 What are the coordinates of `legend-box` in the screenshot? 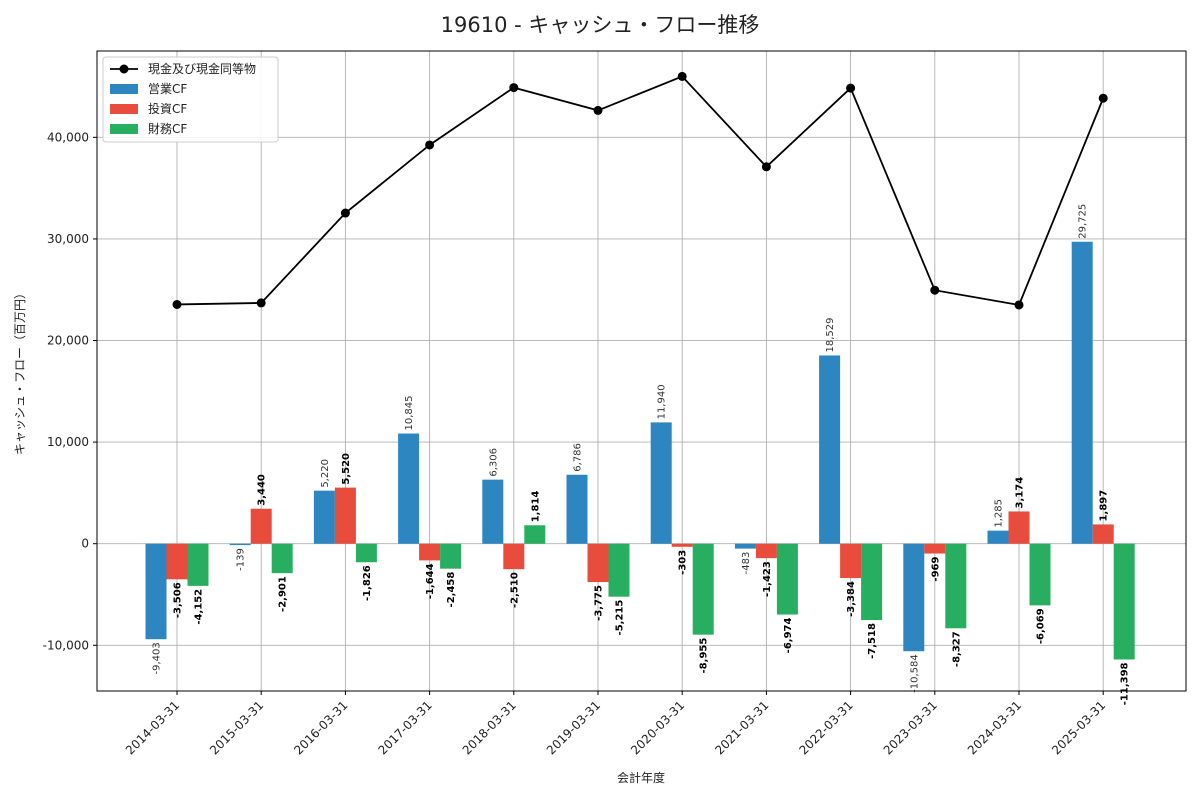 It's located at (190, 99).